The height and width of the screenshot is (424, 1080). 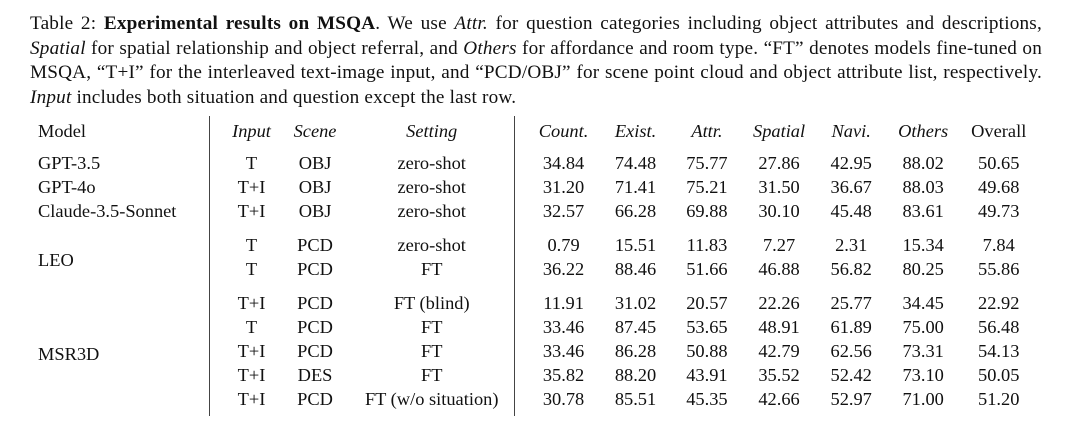 What do you see at coordinates (635, 211) in the screenshot?
I see `row-metric-exist: 66.28` at bounding box center [635, 211].